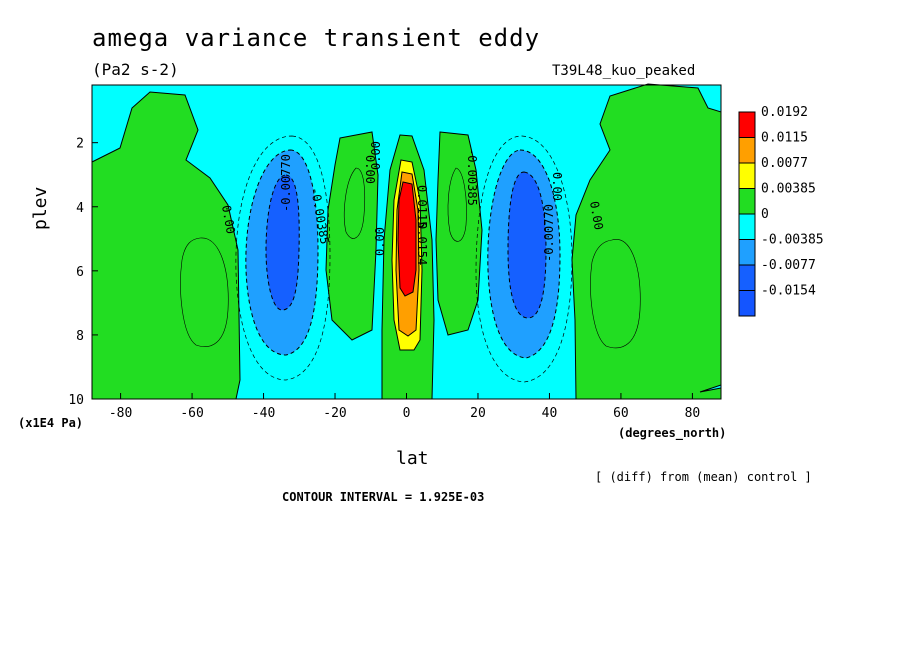 The image size is (904, 654). I want to click on region-left-negative-deep, so click(282, 242).